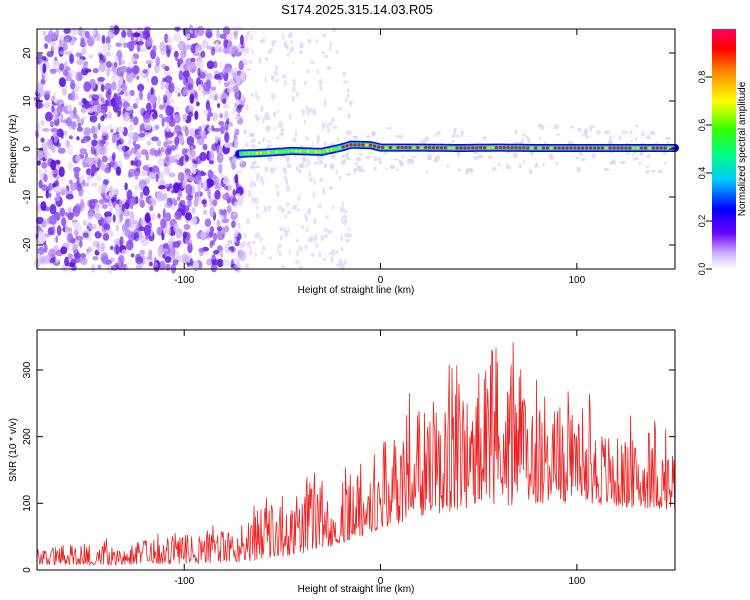 The height and width of the screenshot is (600, 750). I want to click on y-tick-label: 0, so click(27, 570).